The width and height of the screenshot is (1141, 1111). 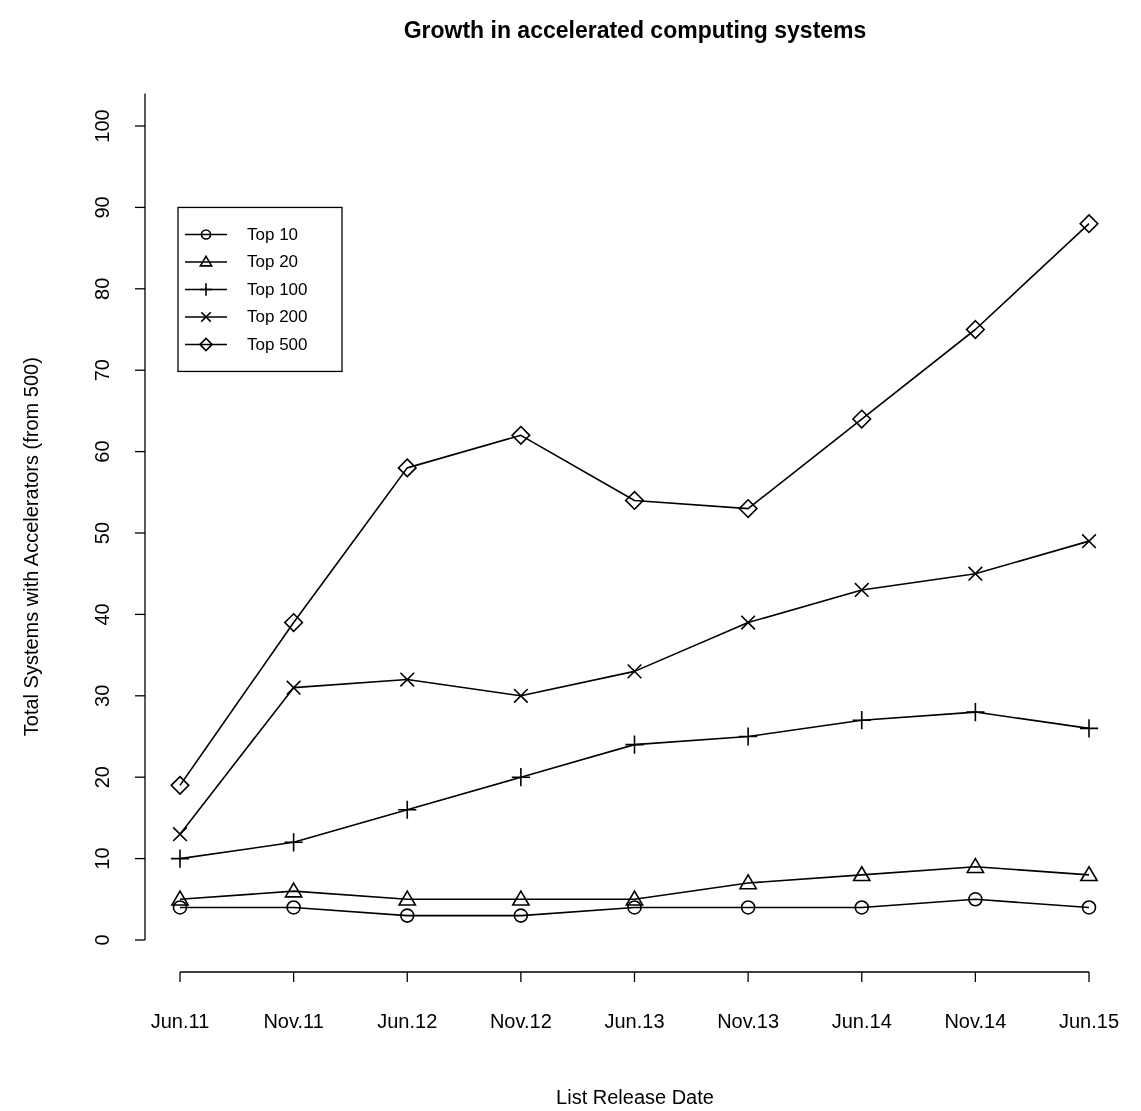 What do you see at coordinates (635, 1097) in the screenshot?
I see `x-axis-title: List Release Date` at bounding box center [635, 1097].